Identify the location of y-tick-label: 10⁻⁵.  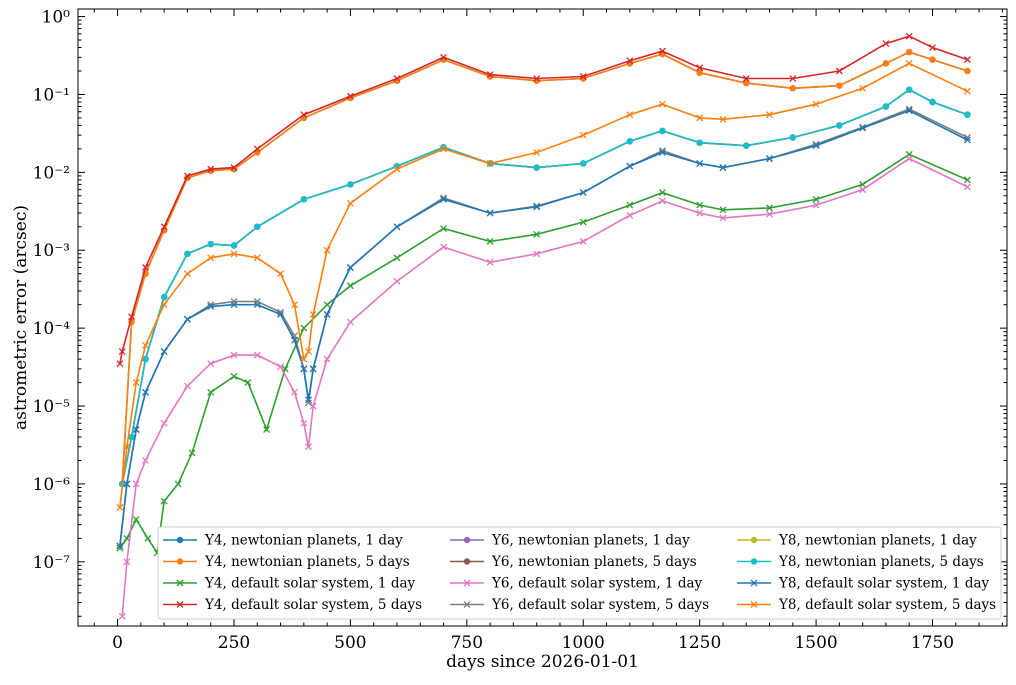
(52, 407).